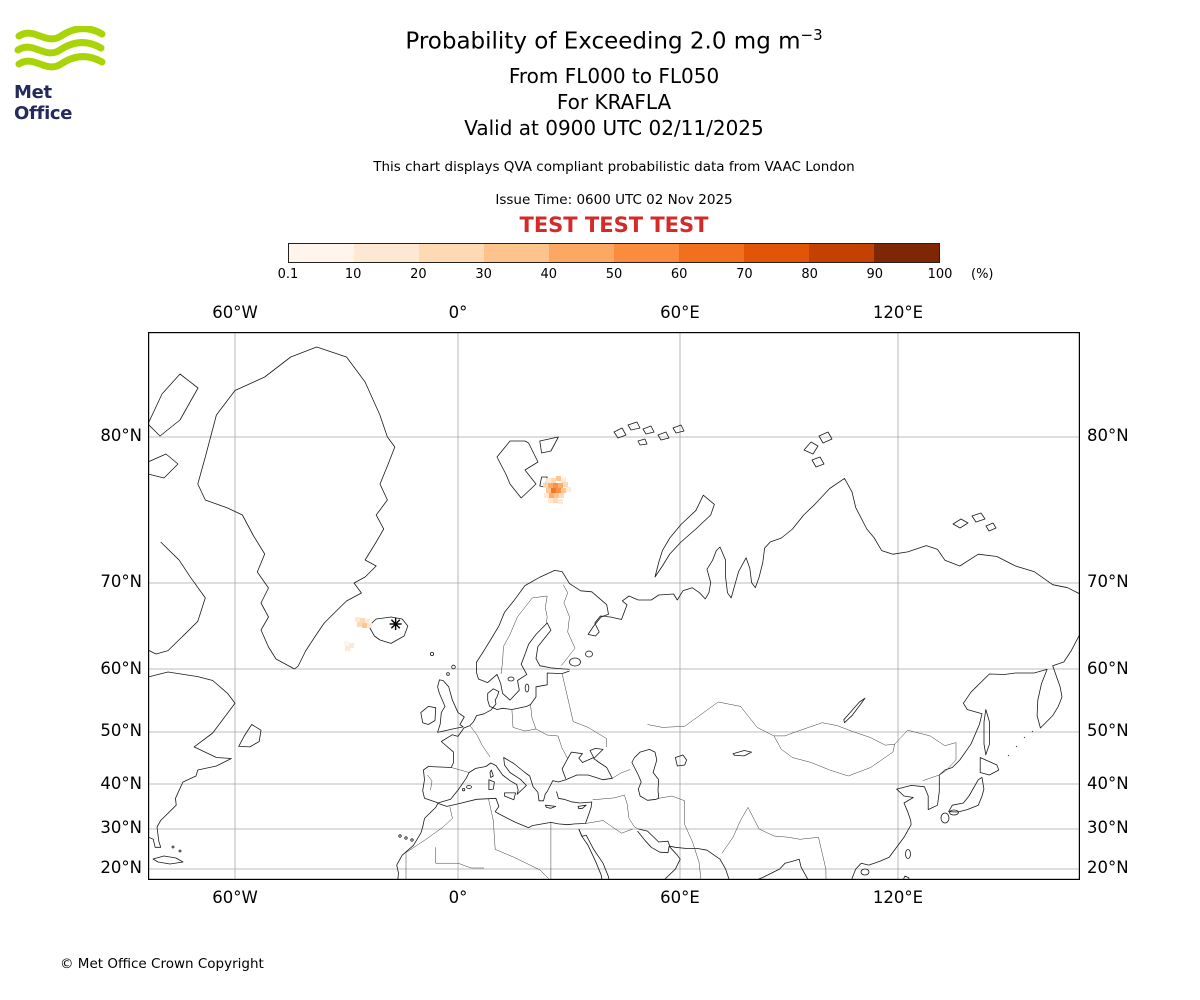 This screenshot has width=1200, height=1000. What do you see at coordinates (469, 787) in the screenshot?
I see `island-mallorca` at bounding box center [469, 787].